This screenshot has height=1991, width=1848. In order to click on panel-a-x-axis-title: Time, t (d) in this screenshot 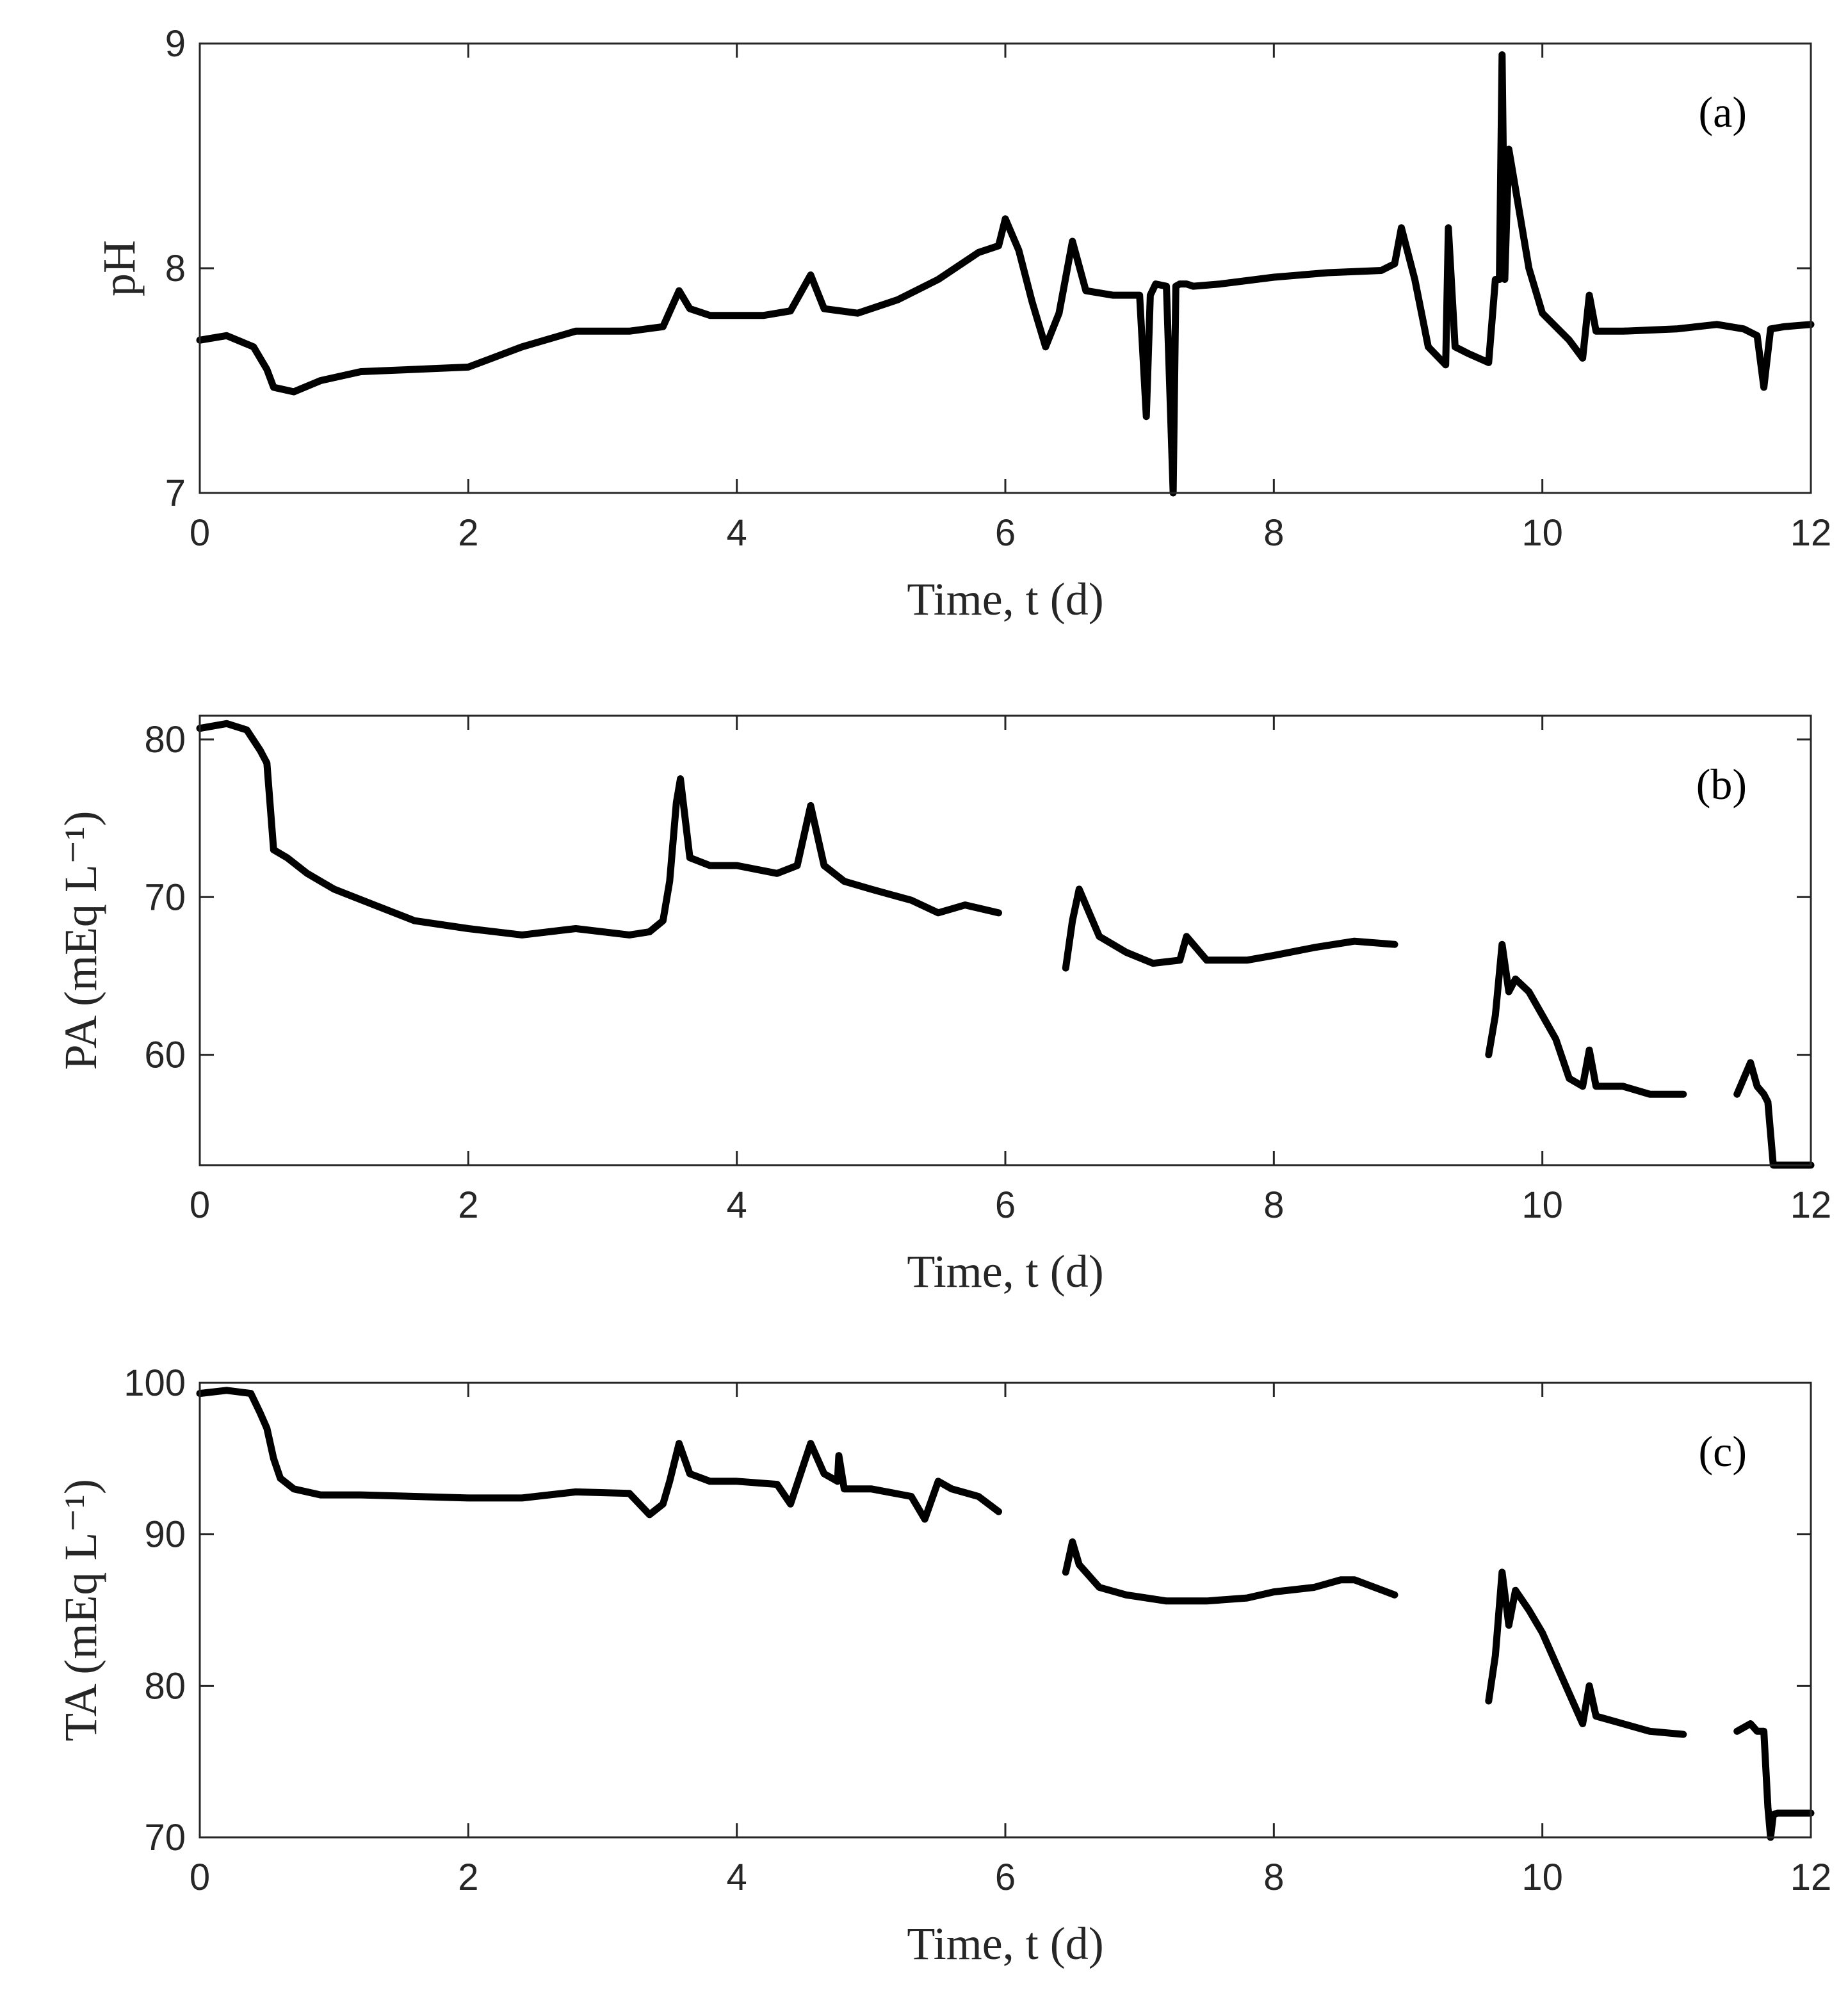, I will do `click(1005, 599)`.